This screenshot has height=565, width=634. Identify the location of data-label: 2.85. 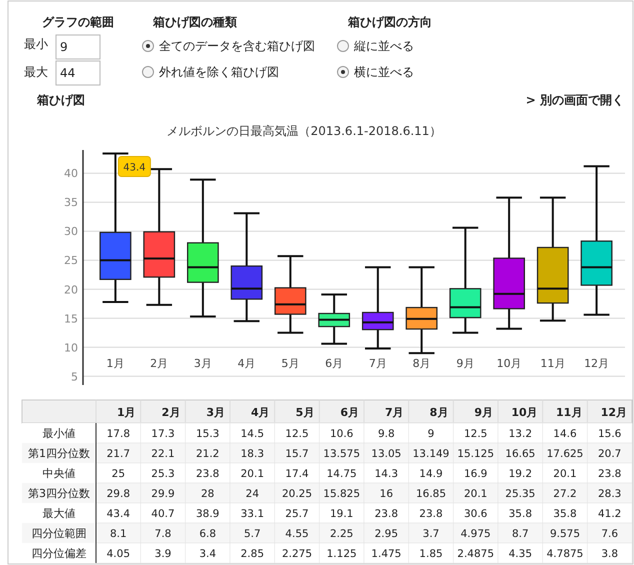
(252, 554).